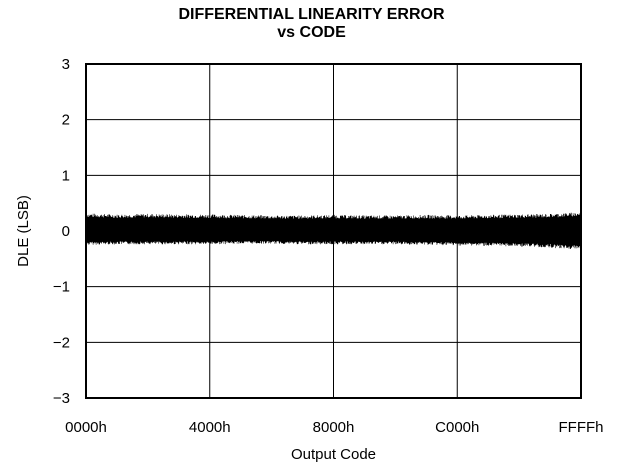 Image resolution: width=623 pixels, height=468 pixels. I want to click on y-tick-label: −3, so click(61, 398).